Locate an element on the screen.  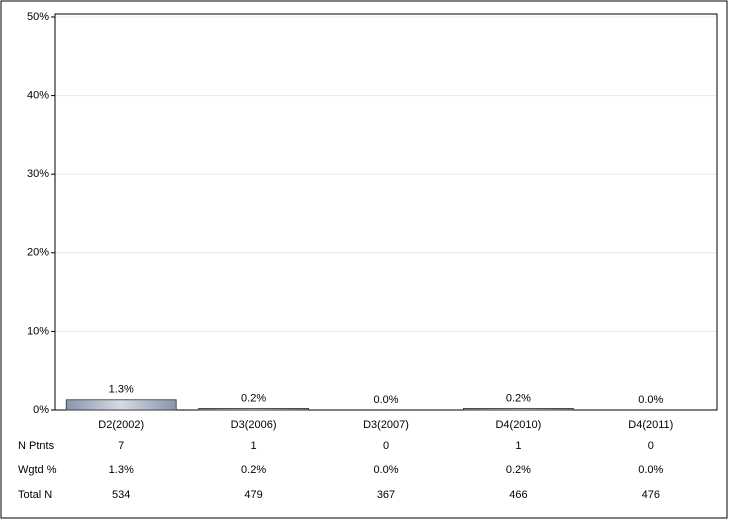
x-tick-label: D2(2002) is located at coordinates (121, 425).